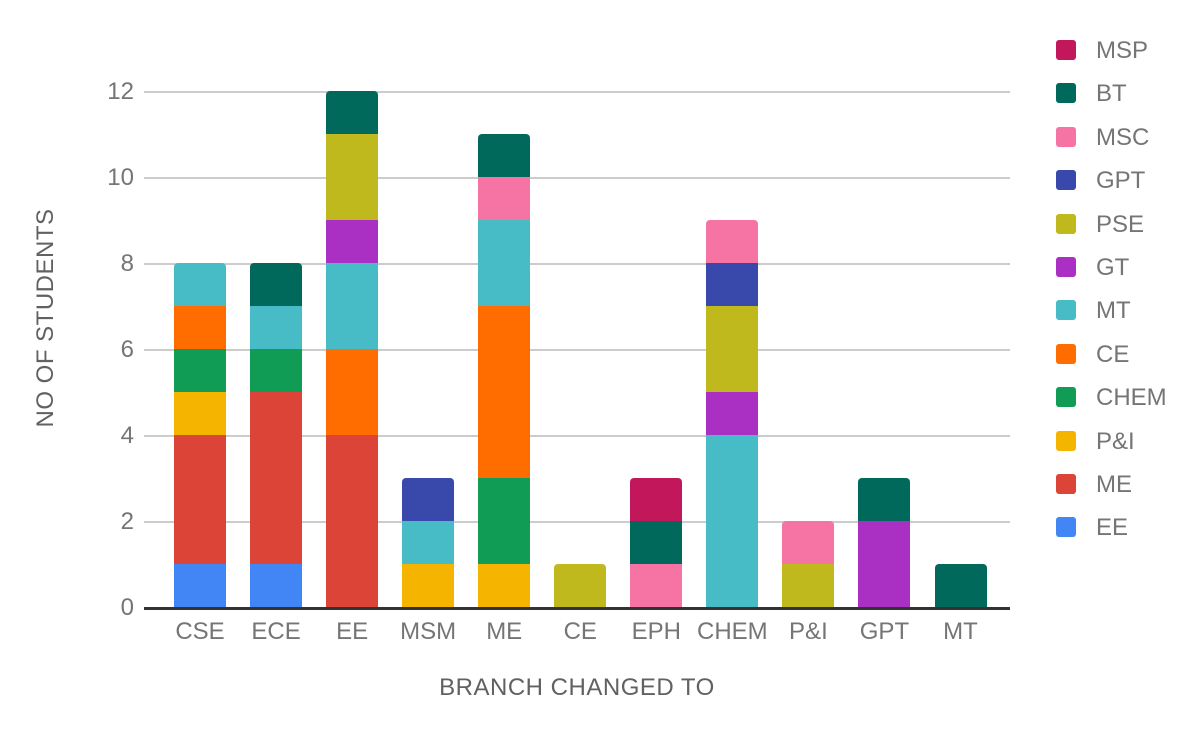 The image size is (1200, 742). What do you see at coordinates (200, 370) in the screenshot?
I see `bar-segment-CSE-CHEM` at bounding box center [200, 370].